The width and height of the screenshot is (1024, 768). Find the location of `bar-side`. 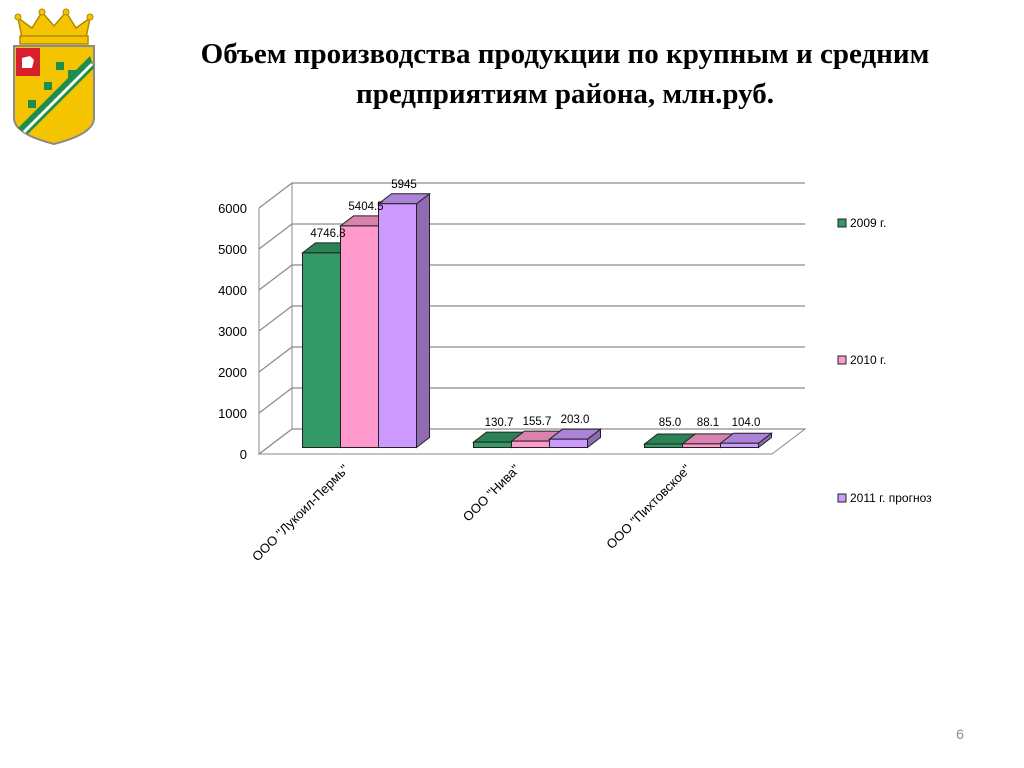

bar-side is located at coordinates (423, 320).